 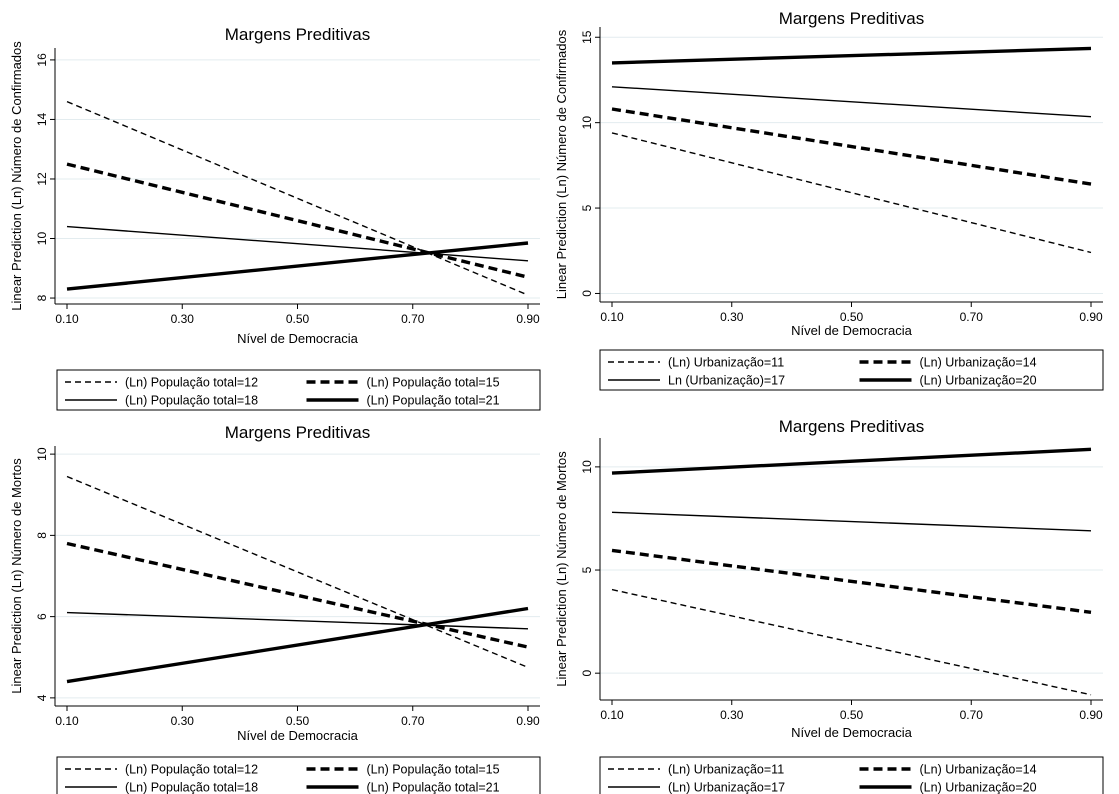 What do you see at coordinates (42, 60) in the screenshot?
I see `y-tick-label: 16` at bounding box center [42, 60].